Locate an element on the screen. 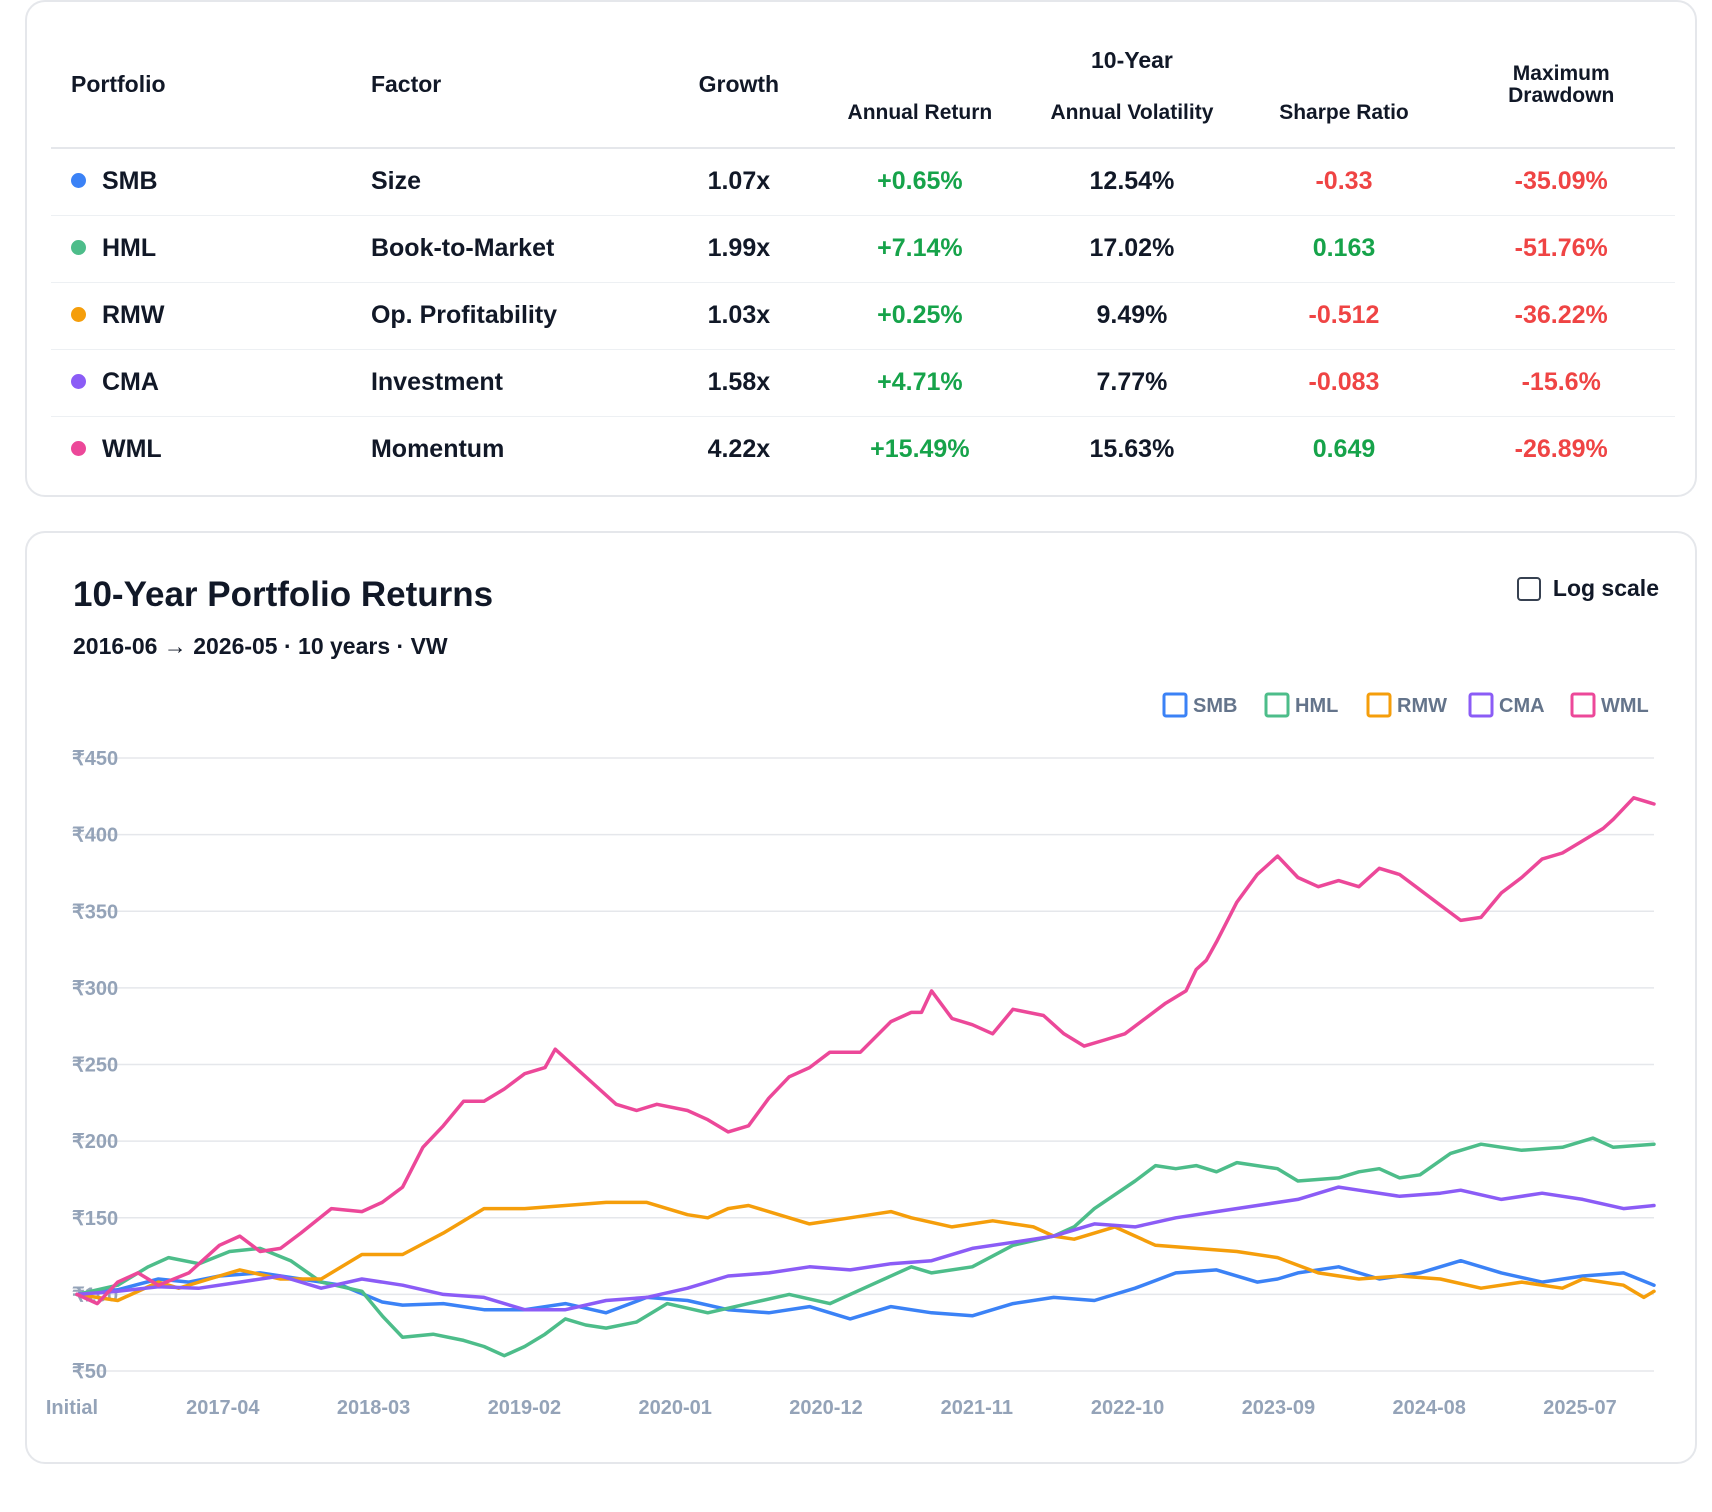  cell-portfolio: RMW is located at coordinates (201, 316).